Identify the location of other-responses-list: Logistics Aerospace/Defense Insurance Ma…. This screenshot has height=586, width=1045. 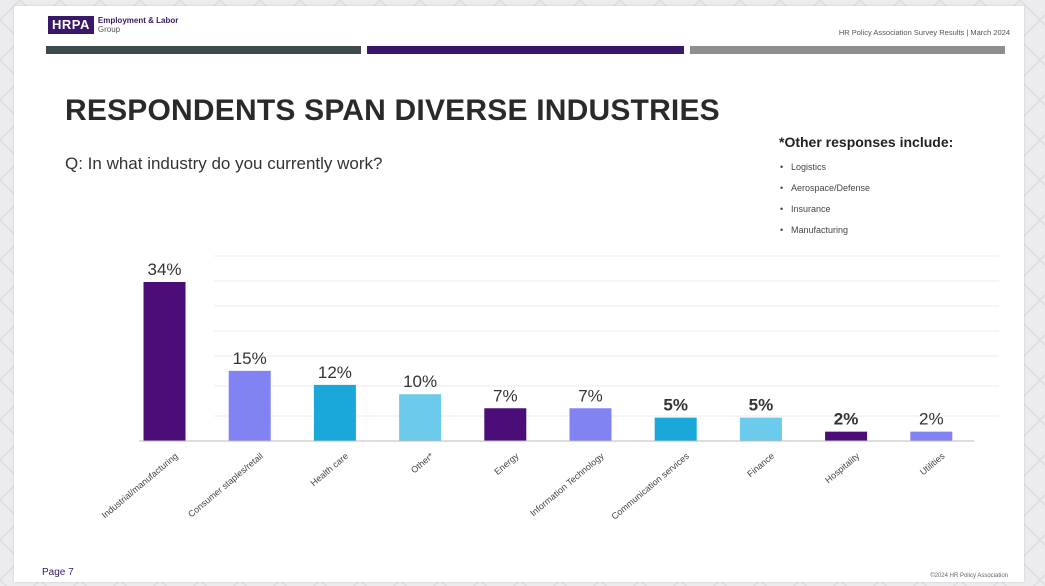
(866, 202).